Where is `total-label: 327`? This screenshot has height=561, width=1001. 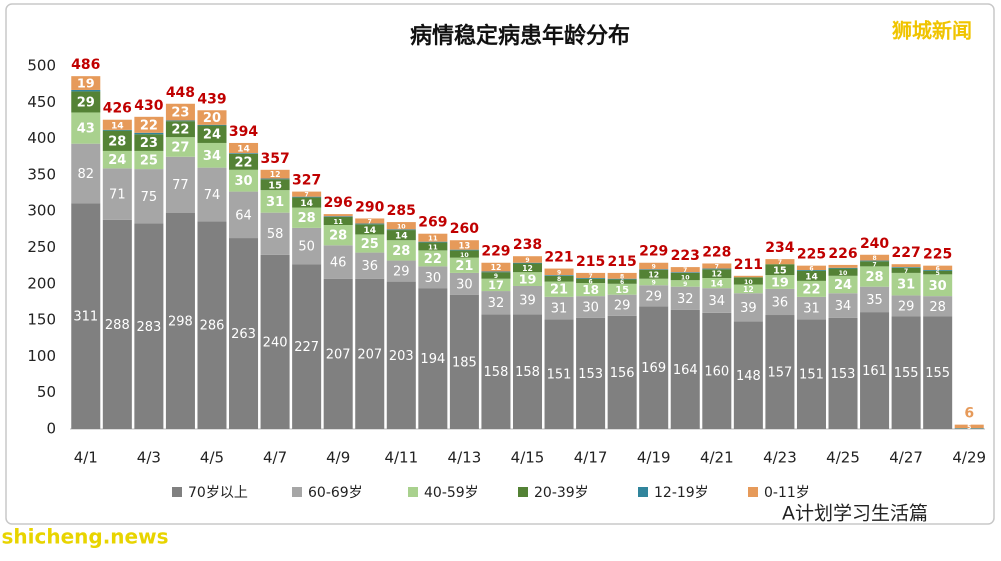 total-label: 327 is located at coordinates (306, 181).